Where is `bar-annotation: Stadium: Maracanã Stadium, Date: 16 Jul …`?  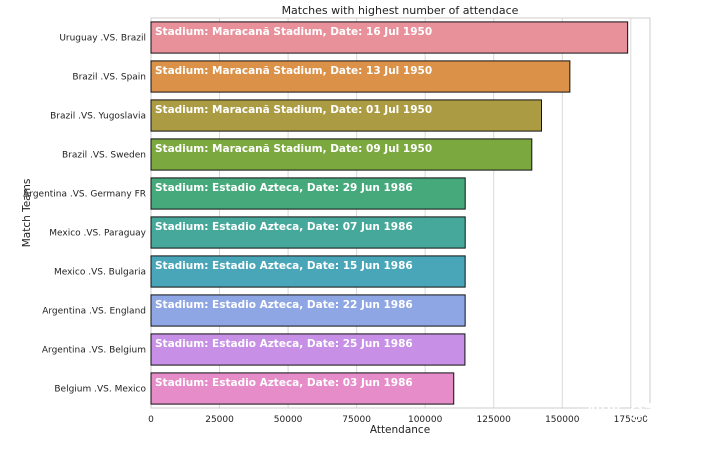
bar-annotation: Stadium: Maracanã Stadium, Date: 16 Jul … is located at coordinates (293, 32).